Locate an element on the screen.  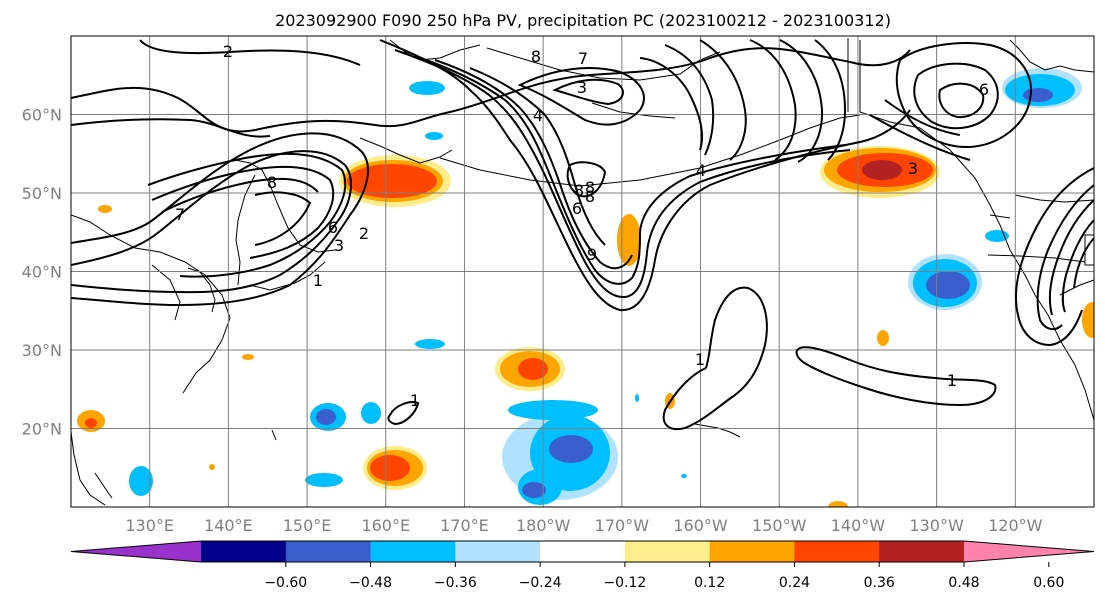
colorbar-tick-label: −0.24 is located at coordinates (540, 583).